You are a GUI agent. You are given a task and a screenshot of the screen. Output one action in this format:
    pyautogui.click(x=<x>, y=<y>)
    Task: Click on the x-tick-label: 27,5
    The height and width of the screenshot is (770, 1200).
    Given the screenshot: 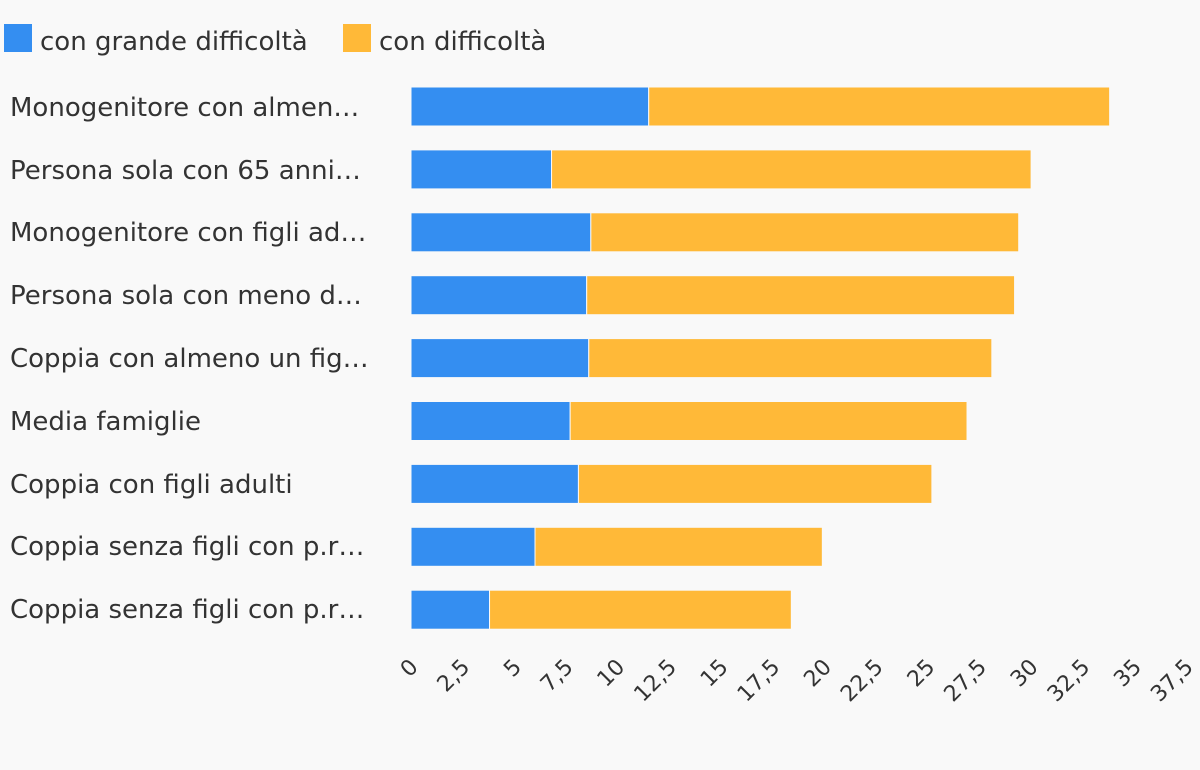 What is the action you would take?
    pyautogui.click(x=966, y=681)
    